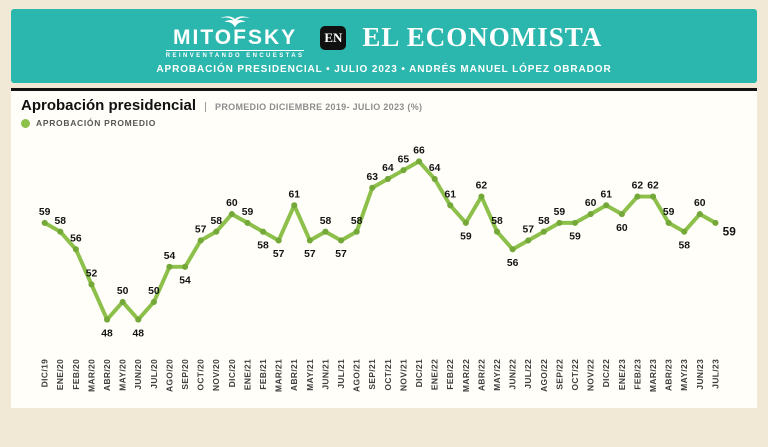 This screenshot has width=768, height=447. What do you see at coordinates (372, 177) in the screenshot?
I see `data-point-value-label: 63` at bounding box center [372, 177].